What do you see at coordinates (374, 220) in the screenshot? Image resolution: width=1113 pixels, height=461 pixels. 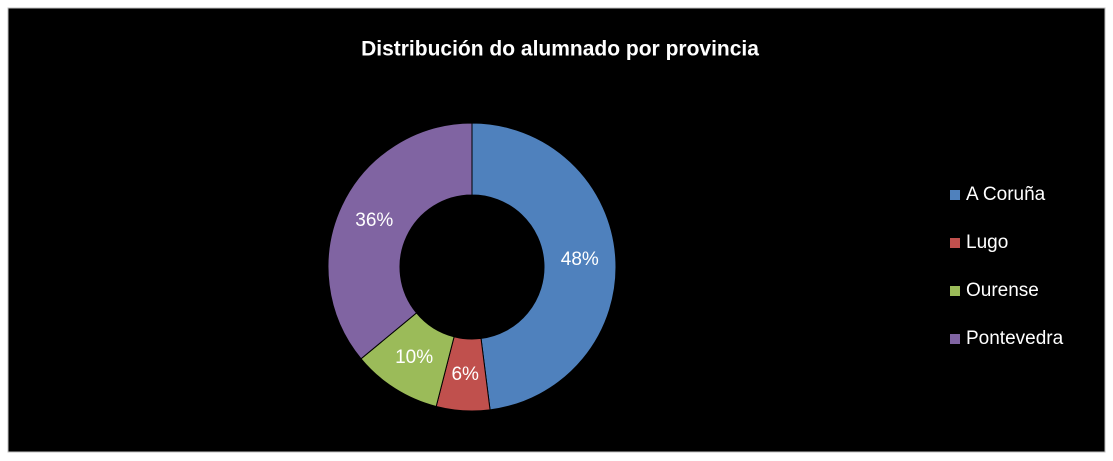 I see `data-label: 36%` at bounding box center [374, 220].